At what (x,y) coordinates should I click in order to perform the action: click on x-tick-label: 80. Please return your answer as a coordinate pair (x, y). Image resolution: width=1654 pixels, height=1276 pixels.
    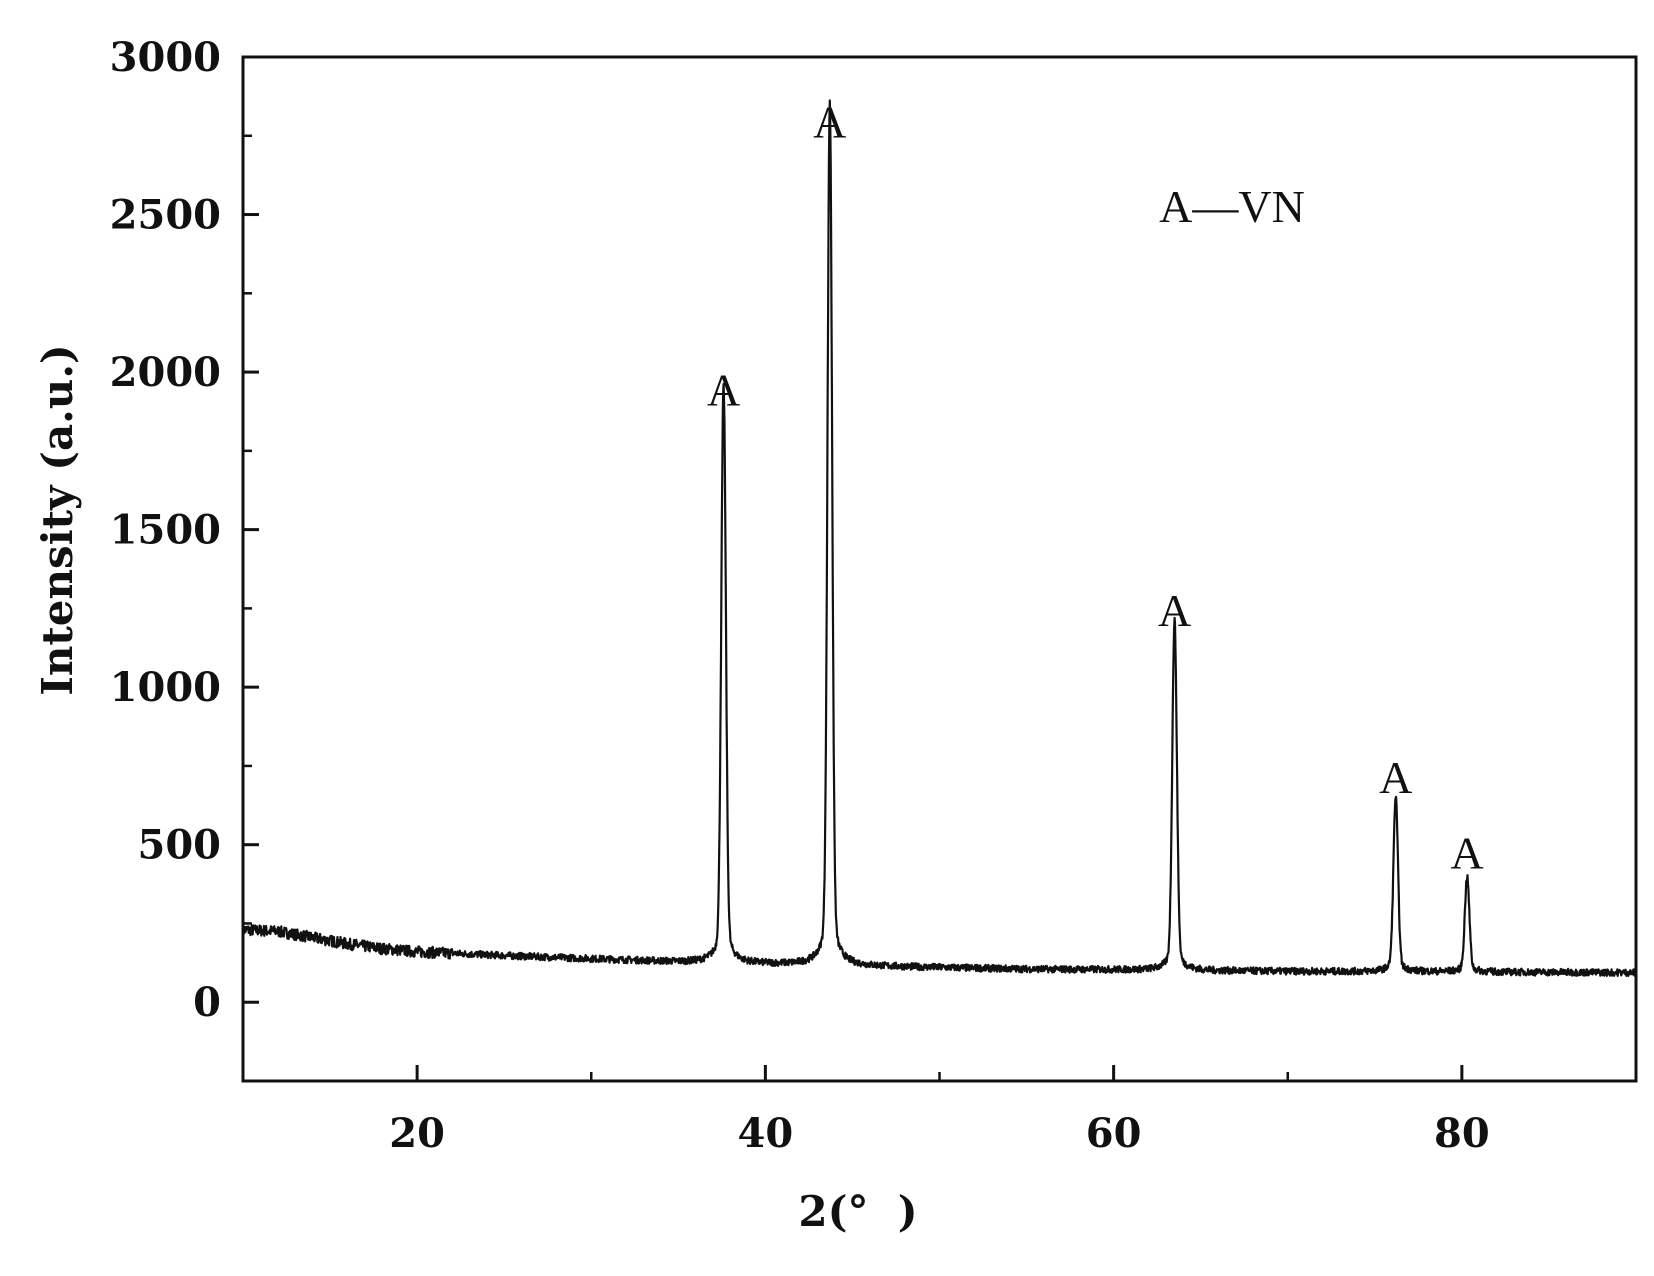
    Looking at the image, I should click on (1462, 1133).